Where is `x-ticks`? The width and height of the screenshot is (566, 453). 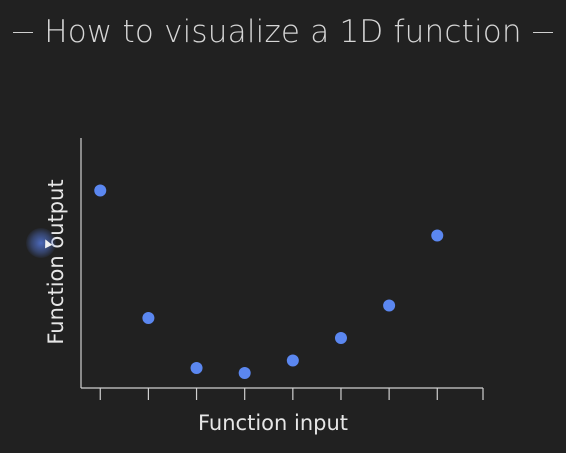 x-ticks is located at coordinates (291, 394).